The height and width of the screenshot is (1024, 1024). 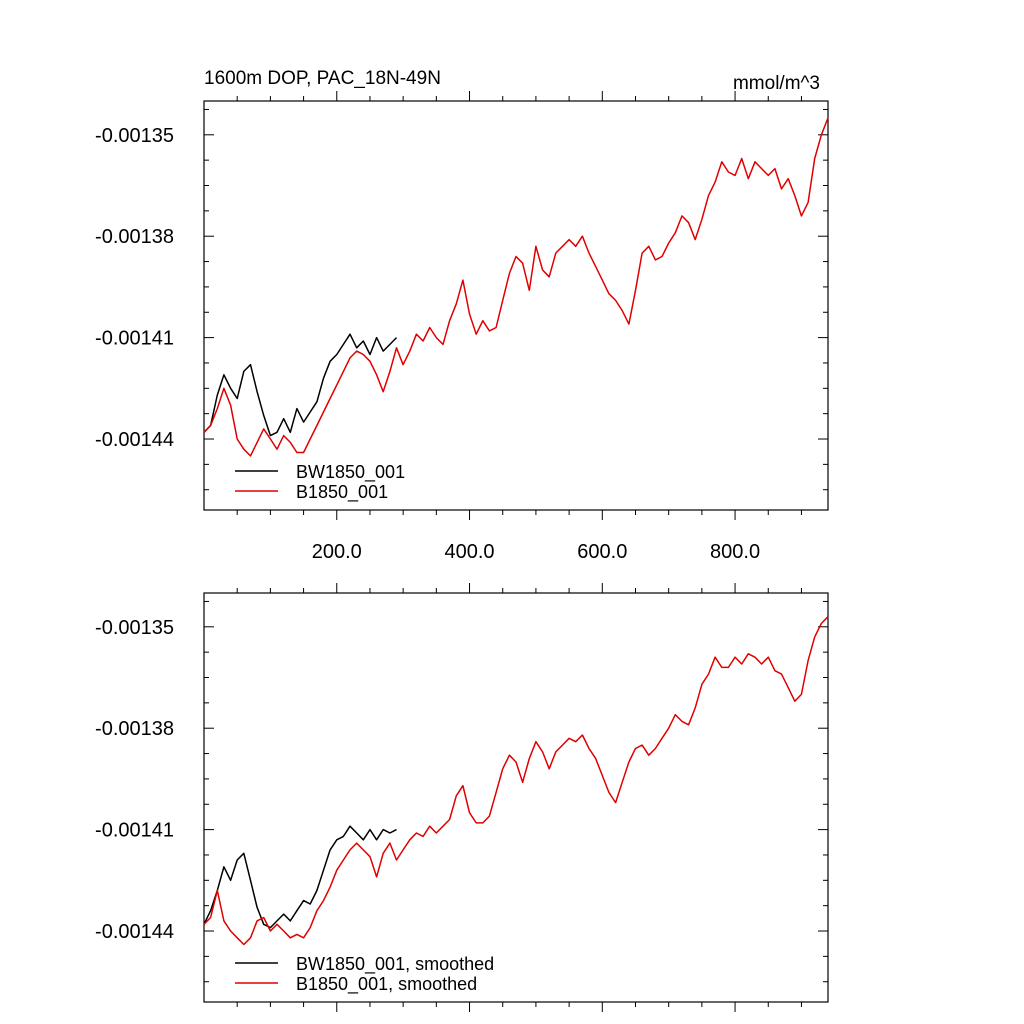 I want to click on chart-units: mmol/m^3, so click(x=776, y=83).